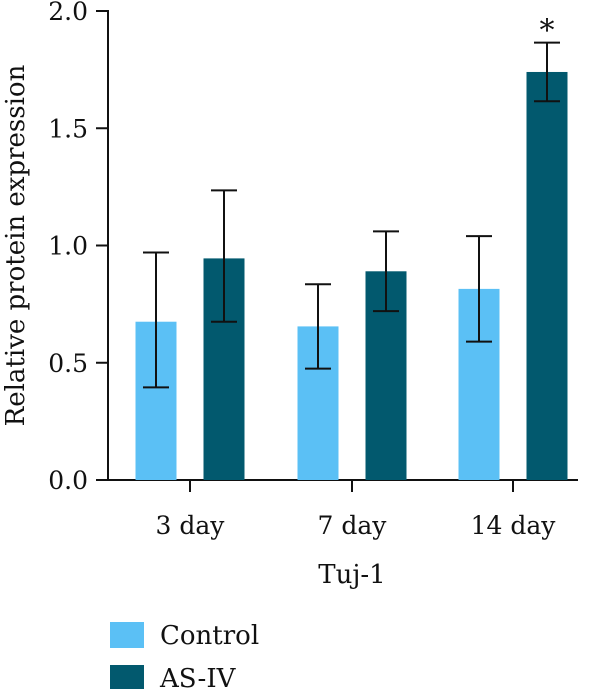 This screenshot has width=600, height=689. Describe the element at coordinates (16, 245) in the screenshot. I see `y-axis-title: Relative protein expression` at that location.